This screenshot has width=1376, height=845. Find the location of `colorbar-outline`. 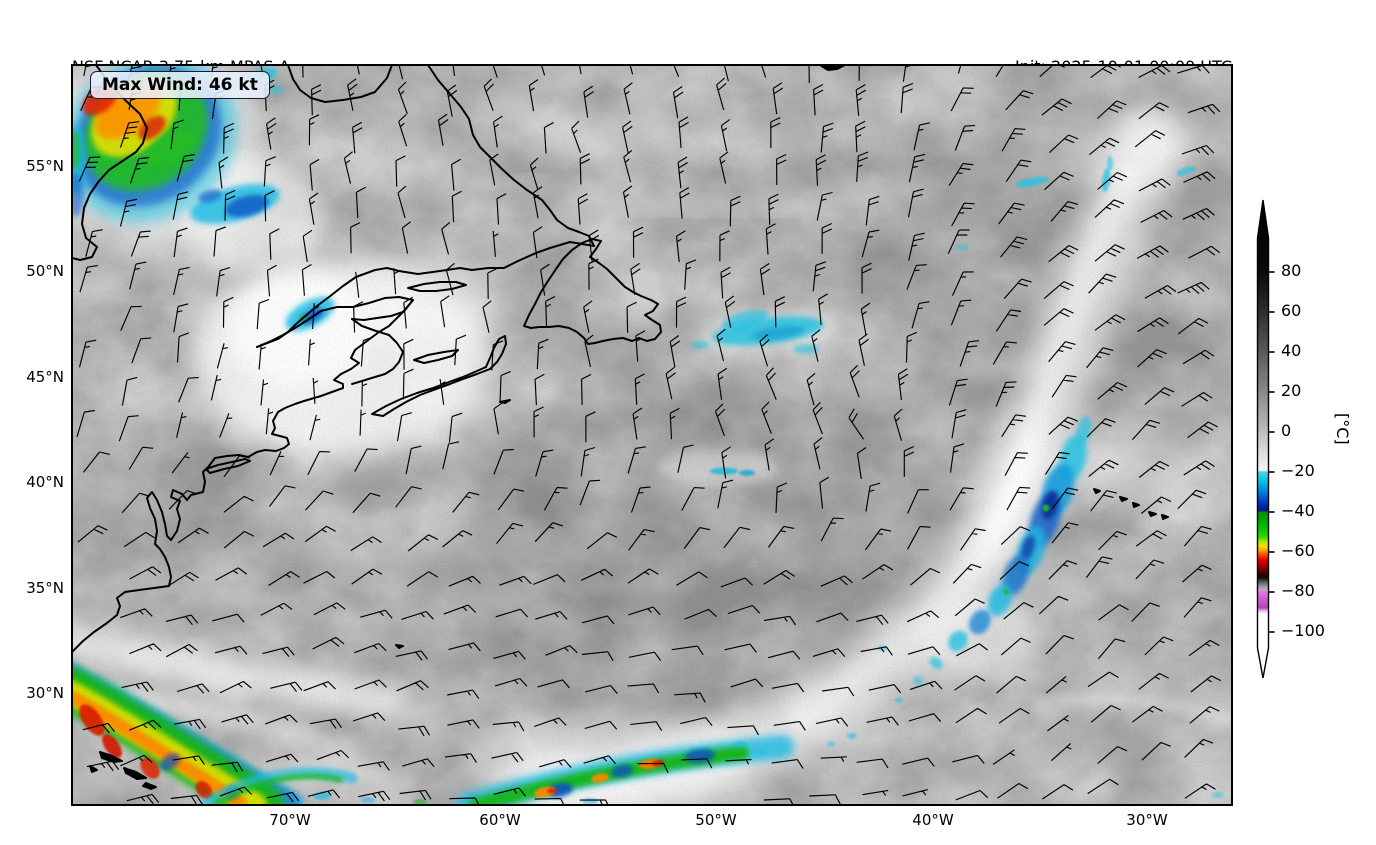

colorbar-outline is located at coordinates (1263, 439).